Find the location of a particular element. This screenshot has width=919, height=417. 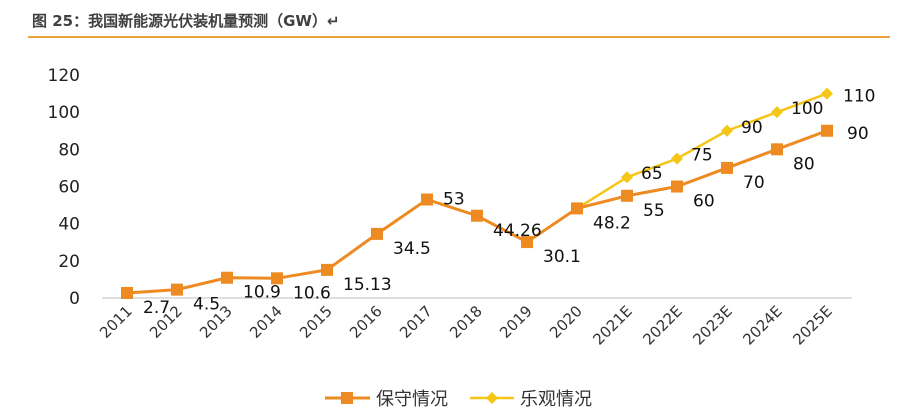

series-line-optimistic is located at coordinates (702, 151).